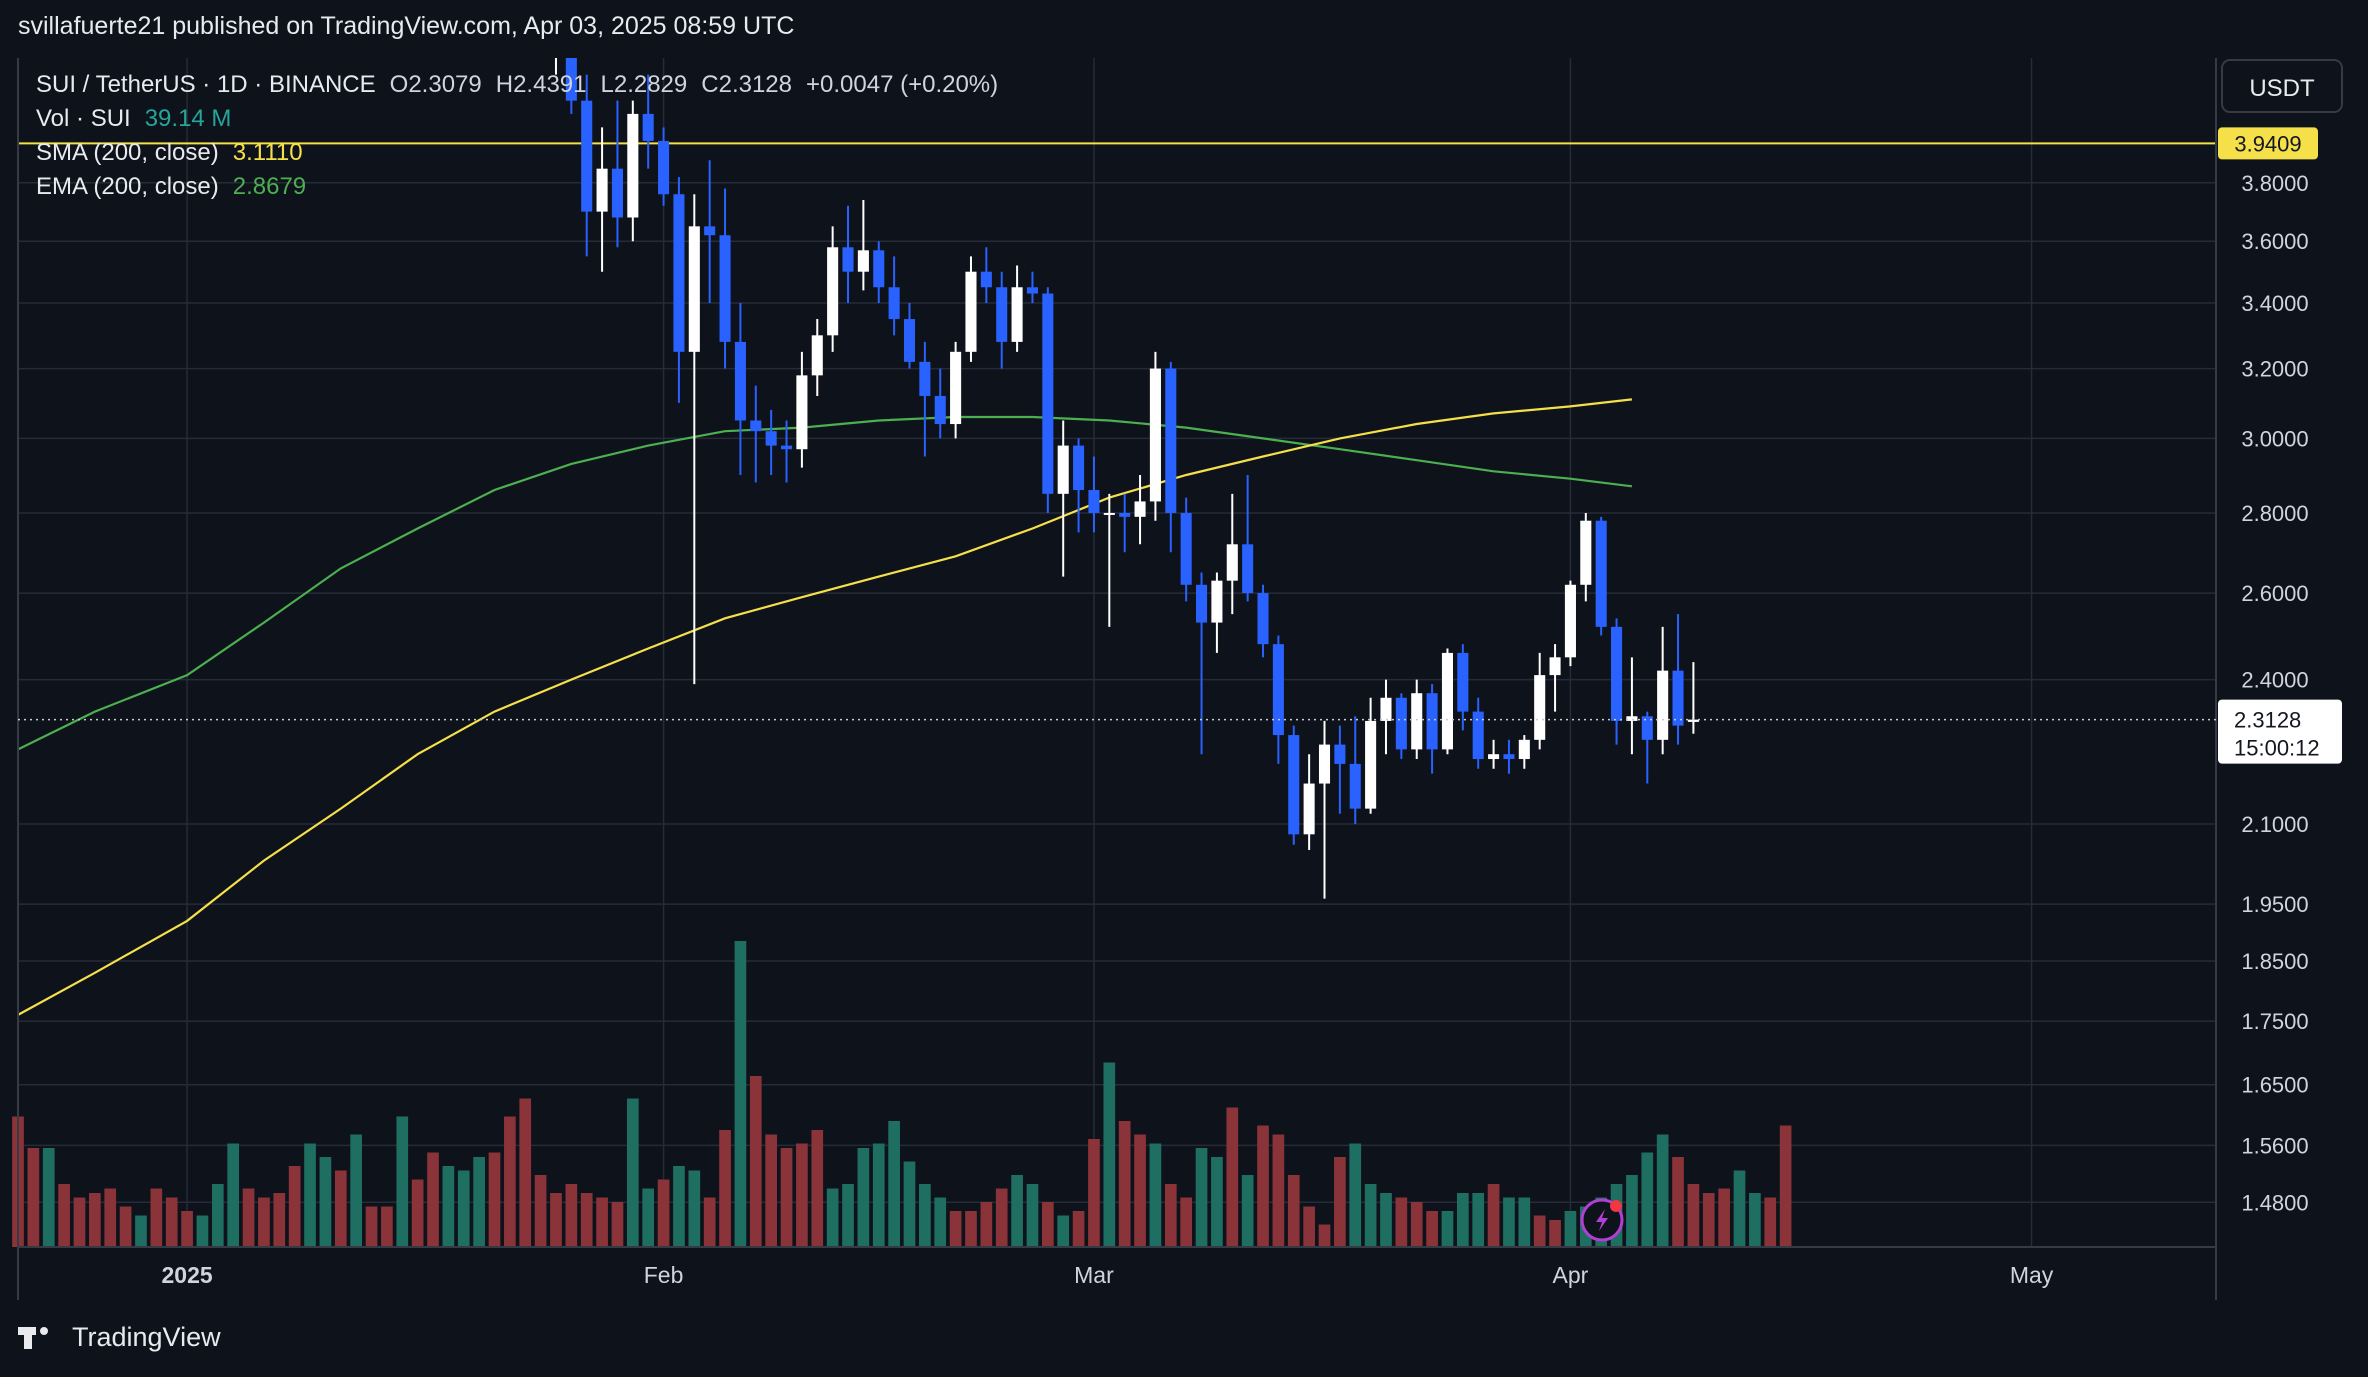 The height and width of the screenshot is (1377, 2368). Describe the element at coordinates (119, 1337) in the screenshot. I see `tradingview-brand: TradingView` at that location.